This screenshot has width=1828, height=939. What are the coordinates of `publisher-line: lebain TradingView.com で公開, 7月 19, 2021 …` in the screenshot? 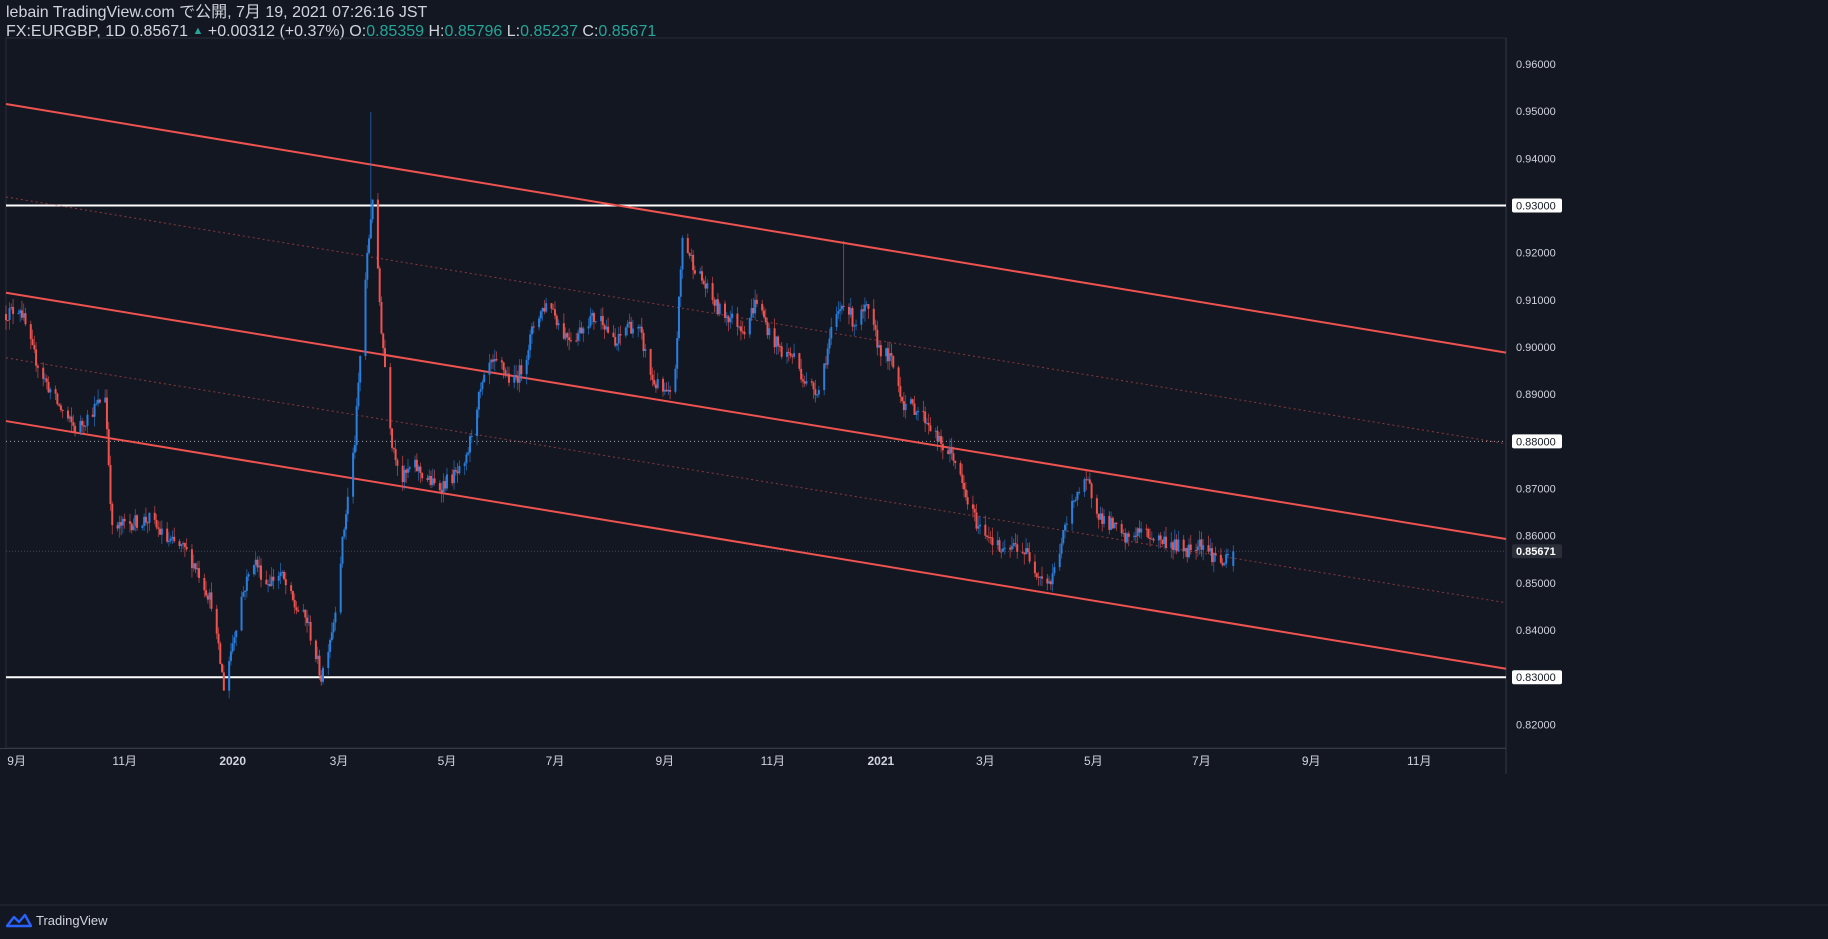 It's located at (217, 12).